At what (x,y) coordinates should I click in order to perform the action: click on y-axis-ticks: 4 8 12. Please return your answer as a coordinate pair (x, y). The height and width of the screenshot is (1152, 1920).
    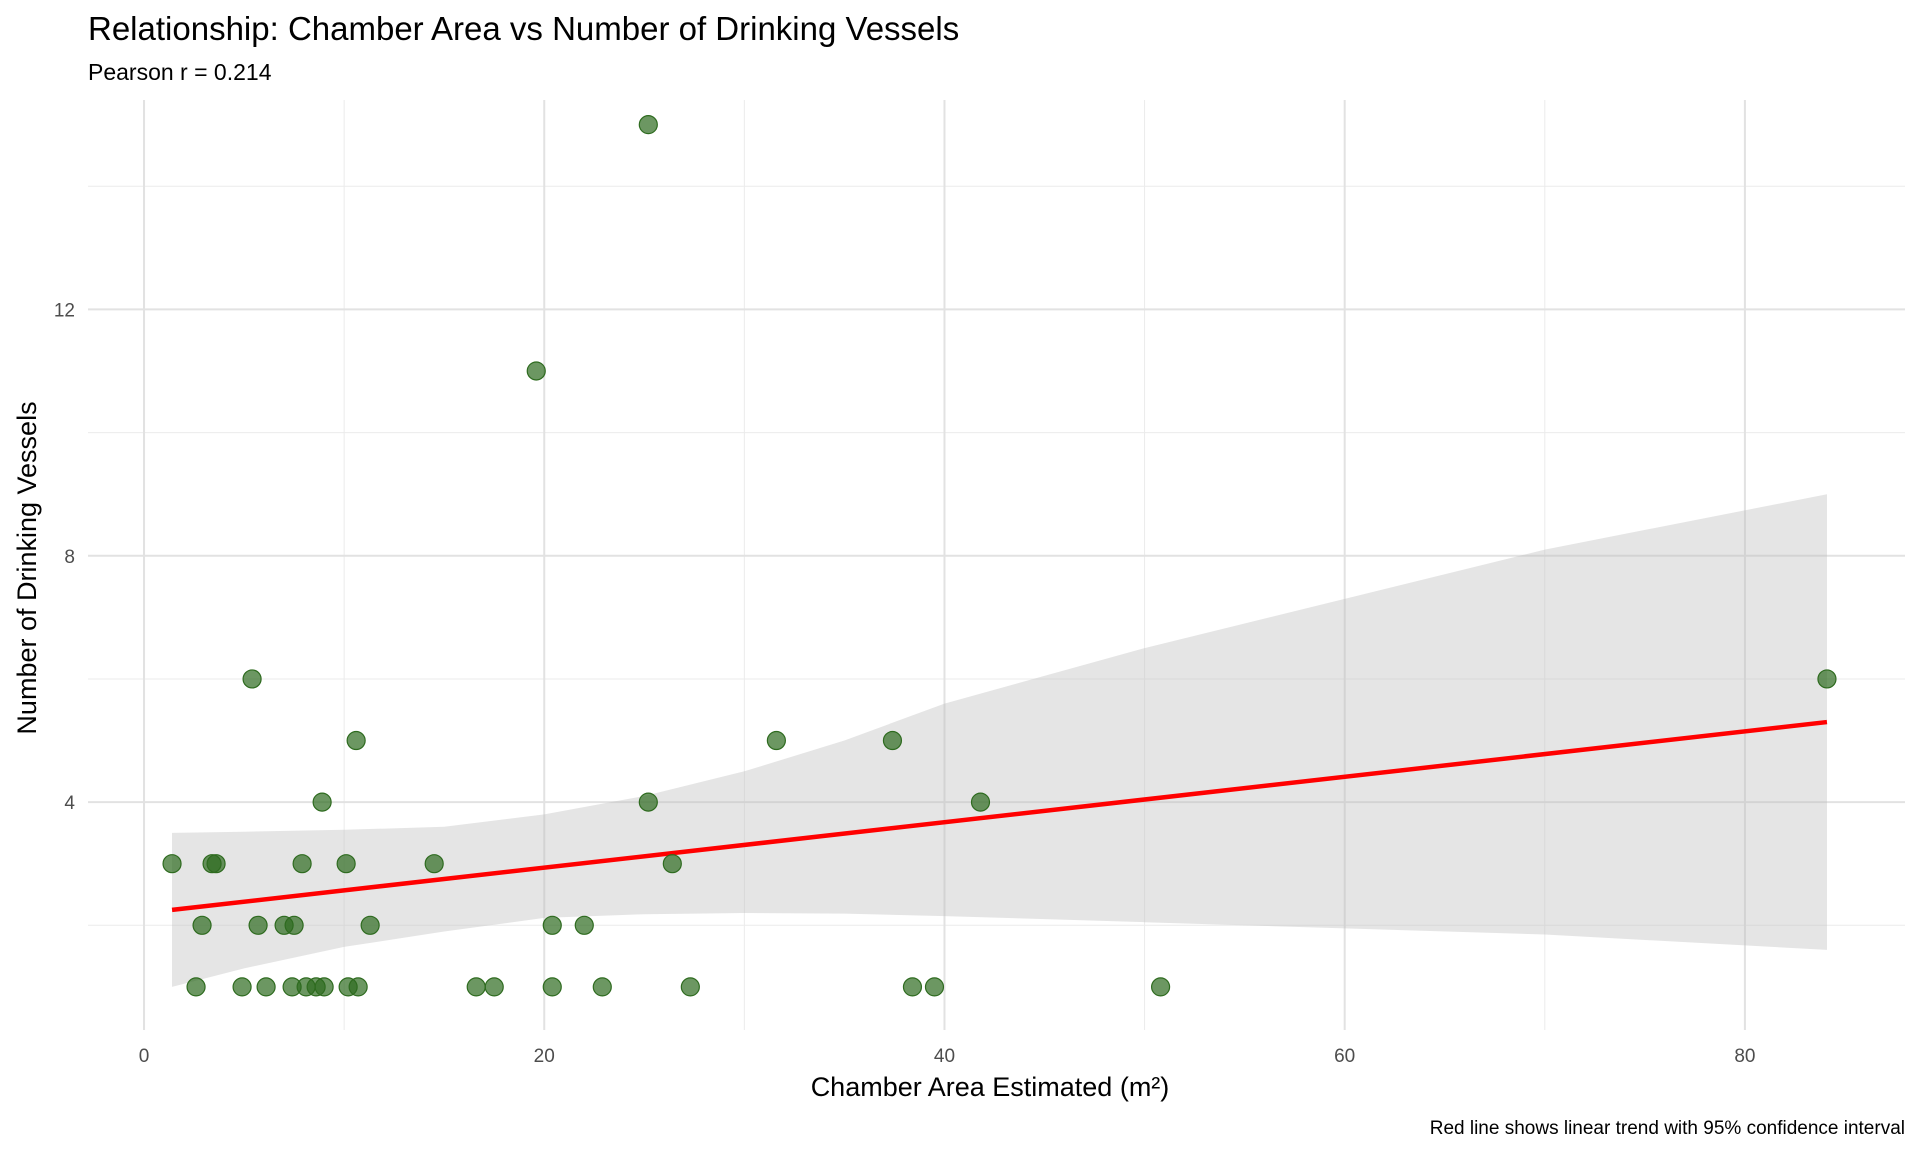
    Looking at the image, I should click on (65, 557).